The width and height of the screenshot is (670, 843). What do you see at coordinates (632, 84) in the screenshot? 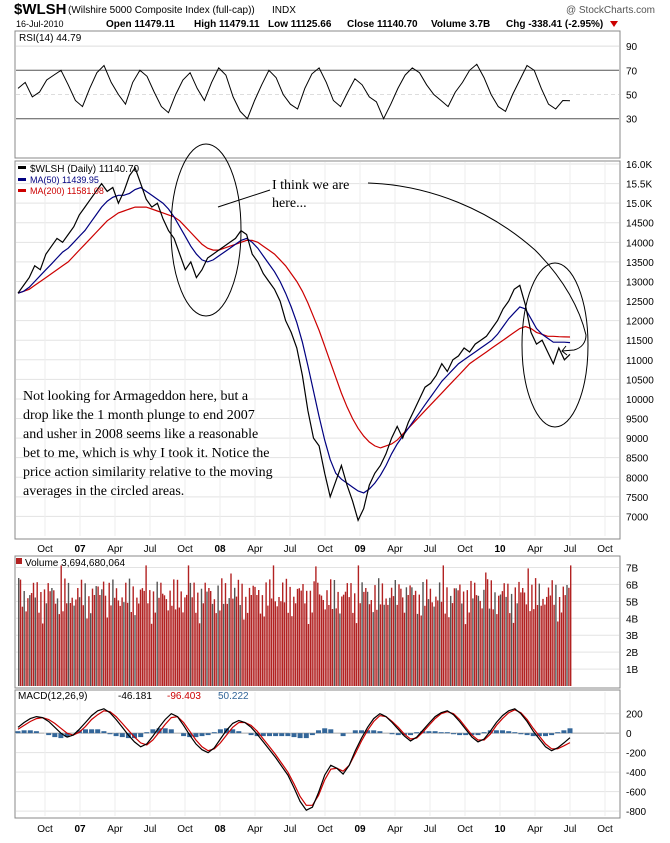
I see `rsi-axis-labels: 90 70 50 30` at bounding box center [632, 84].